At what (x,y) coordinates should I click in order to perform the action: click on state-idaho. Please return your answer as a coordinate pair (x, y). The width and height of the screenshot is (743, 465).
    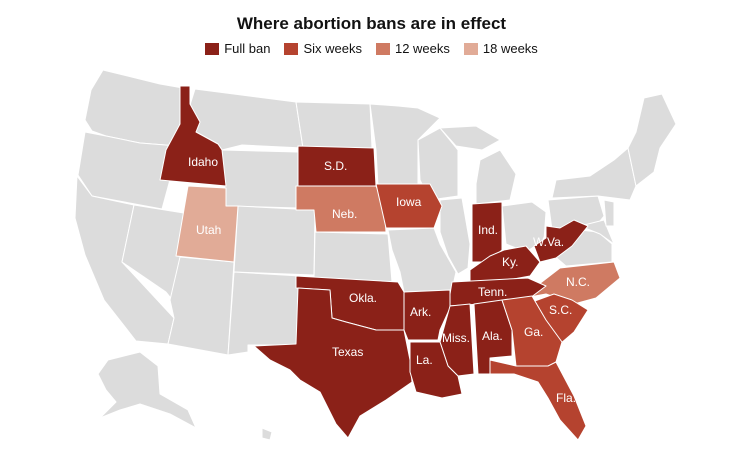
    Looking at the image, I should click on (193, 136).